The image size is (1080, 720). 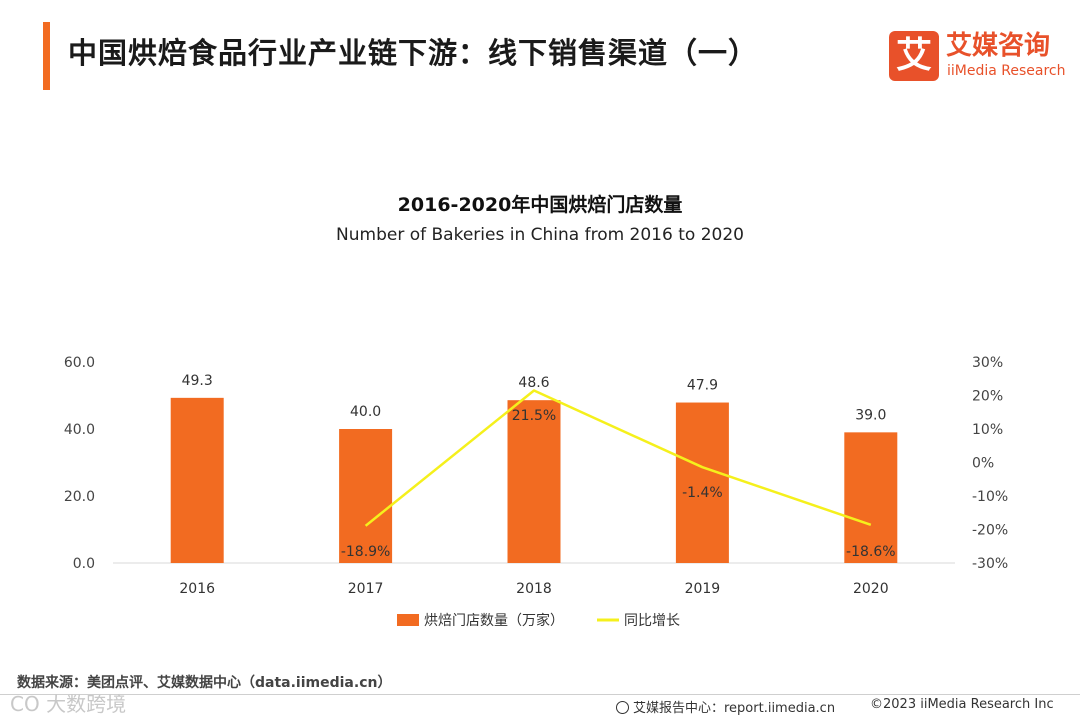 I want to click on footer-report: 艾媒报告中心：report.iimedia.cn, so click(x=725, y=706).